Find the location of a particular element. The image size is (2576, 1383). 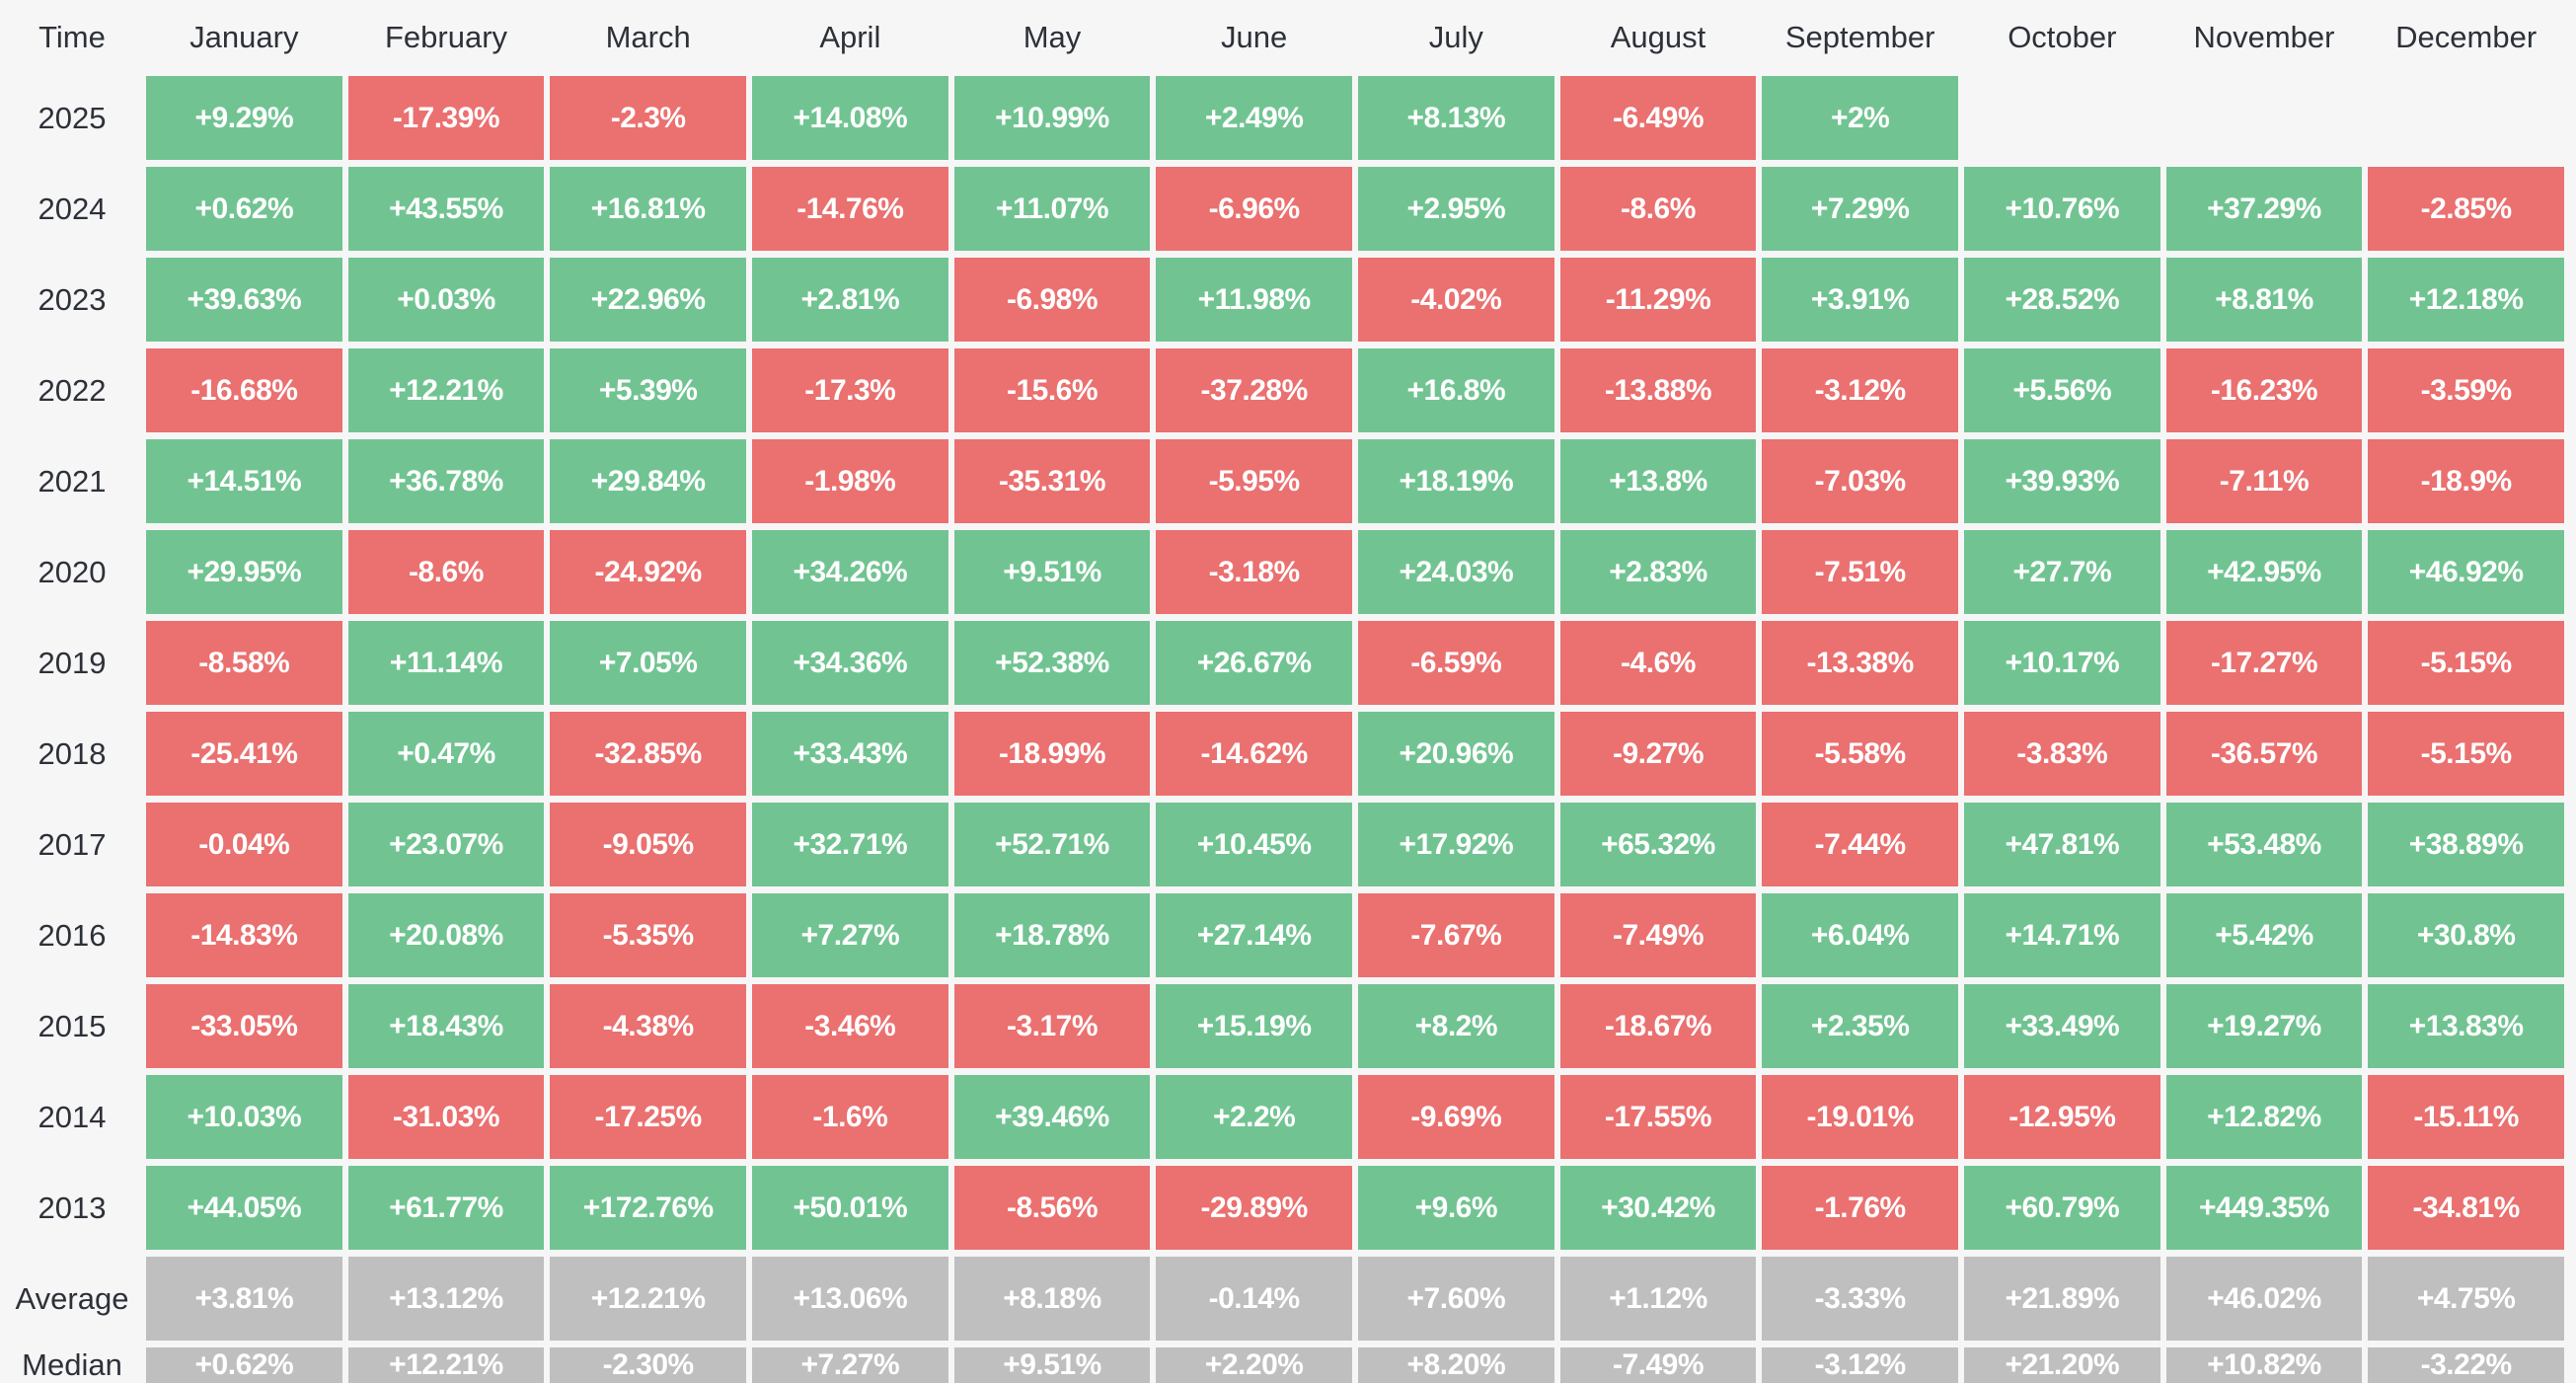

cell-2022-july: +16.8% is located at coordinates (1456, 390).